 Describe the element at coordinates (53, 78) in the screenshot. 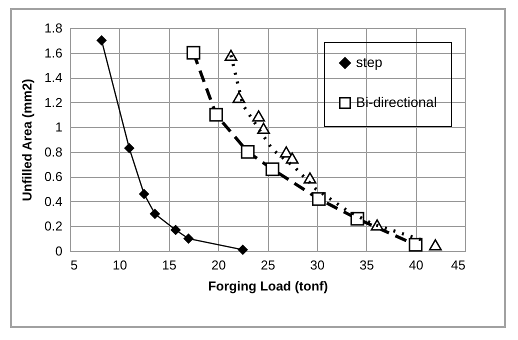

I see `y-tick-label: 1.4` at that location.